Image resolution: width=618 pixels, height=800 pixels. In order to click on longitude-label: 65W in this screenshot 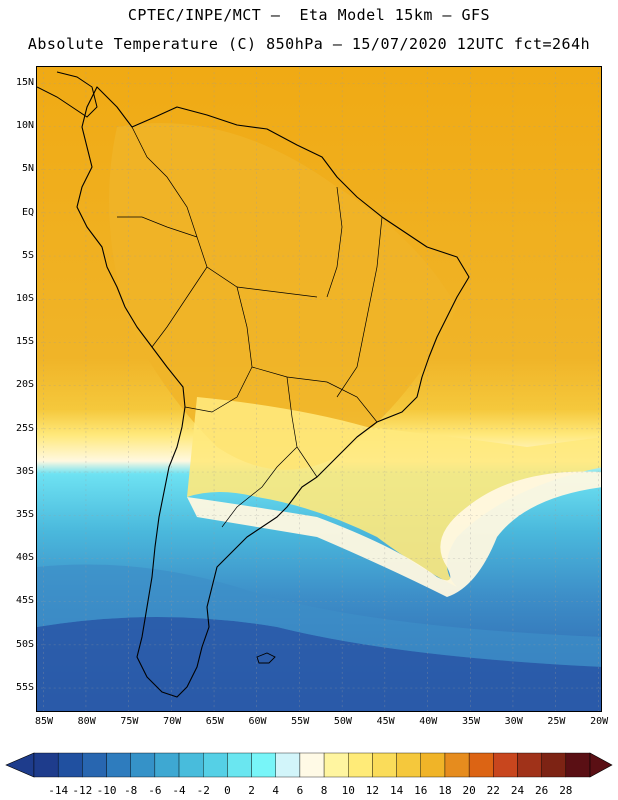, I will do `click(214, 721)`.